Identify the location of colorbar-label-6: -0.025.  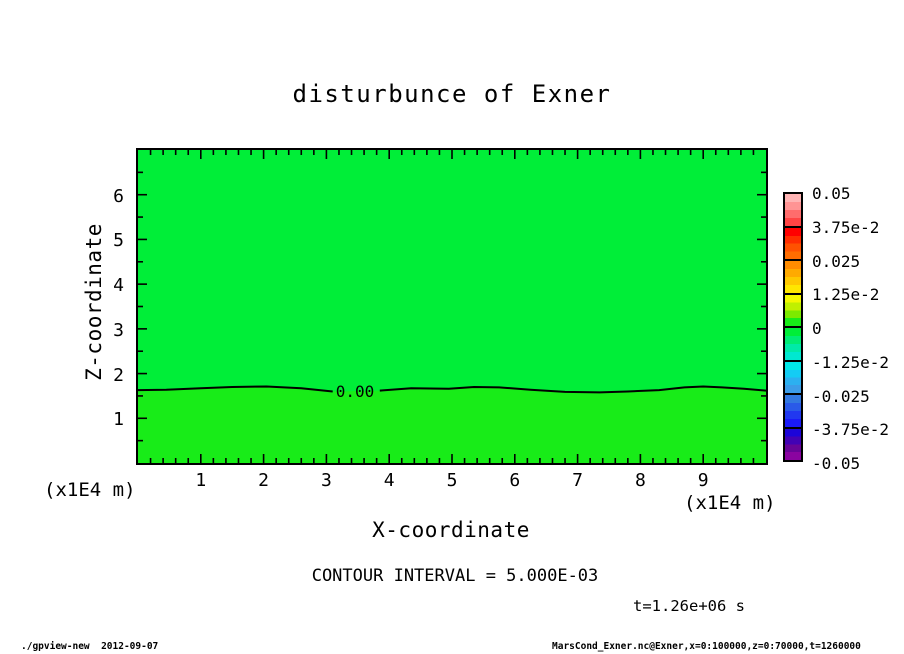
(841, 396).